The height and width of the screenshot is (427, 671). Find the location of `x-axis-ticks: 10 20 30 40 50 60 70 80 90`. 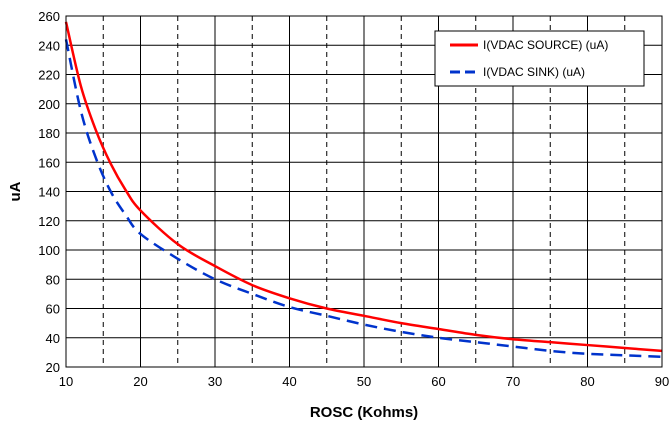

x-axis-ticks: 10 20 30 40 50 60 70 80 90 is located at coordinates (364, 381).